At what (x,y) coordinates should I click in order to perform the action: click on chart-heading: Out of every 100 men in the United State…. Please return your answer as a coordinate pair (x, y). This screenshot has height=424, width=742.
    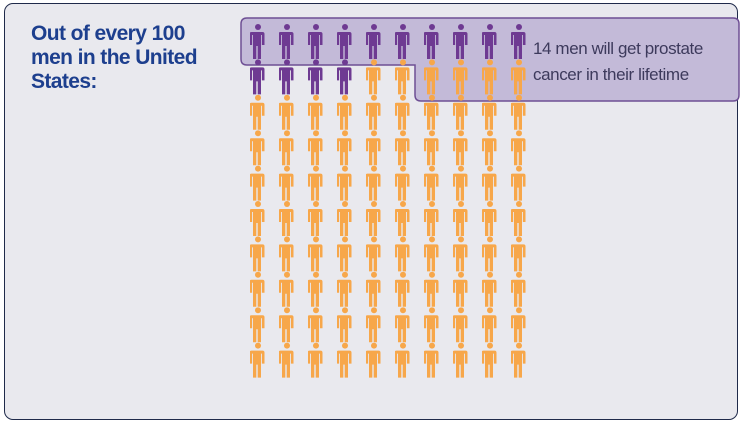
    Looking at the image, I should click on (114, 57).